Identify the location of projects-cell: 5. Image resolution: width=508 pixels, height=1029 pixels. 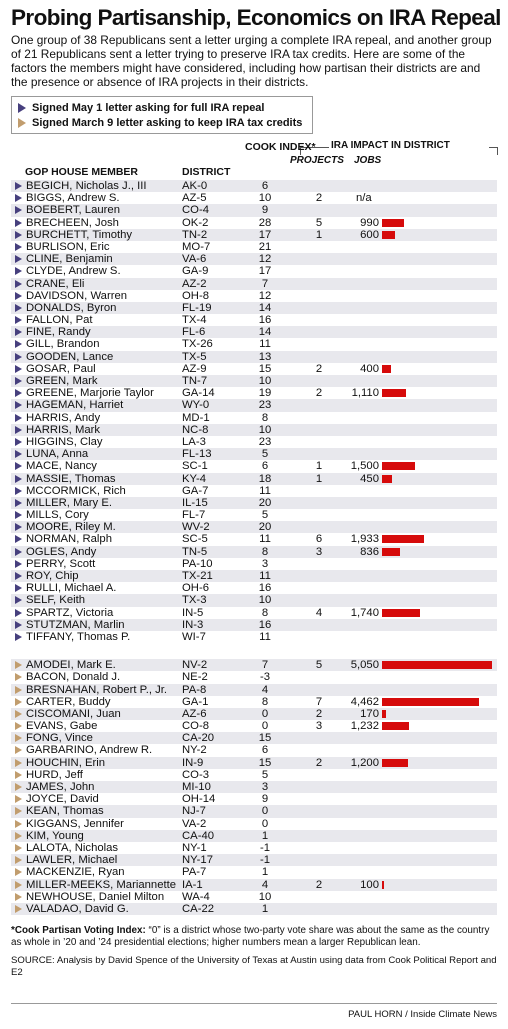
(319, 665).